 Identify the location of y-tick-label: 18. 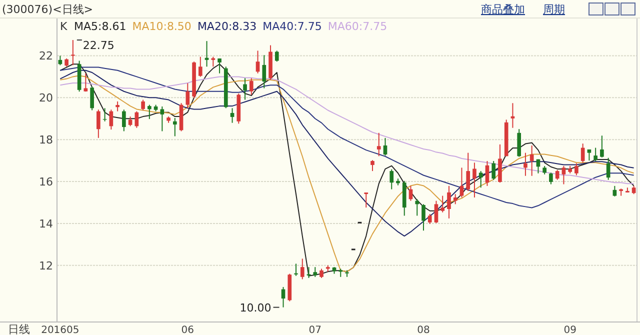
(46, 140).